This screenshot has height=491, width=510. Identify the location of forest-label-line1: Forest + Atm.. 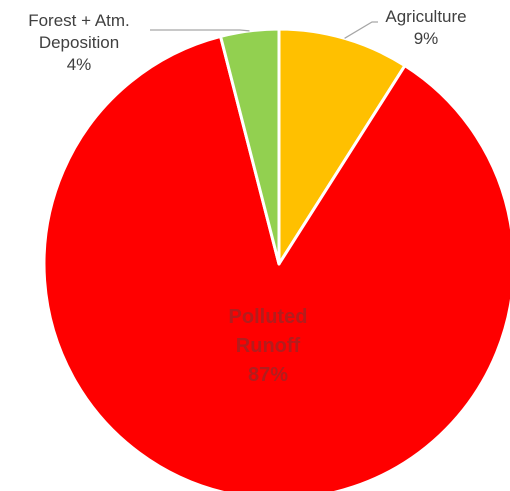
(79, 20).